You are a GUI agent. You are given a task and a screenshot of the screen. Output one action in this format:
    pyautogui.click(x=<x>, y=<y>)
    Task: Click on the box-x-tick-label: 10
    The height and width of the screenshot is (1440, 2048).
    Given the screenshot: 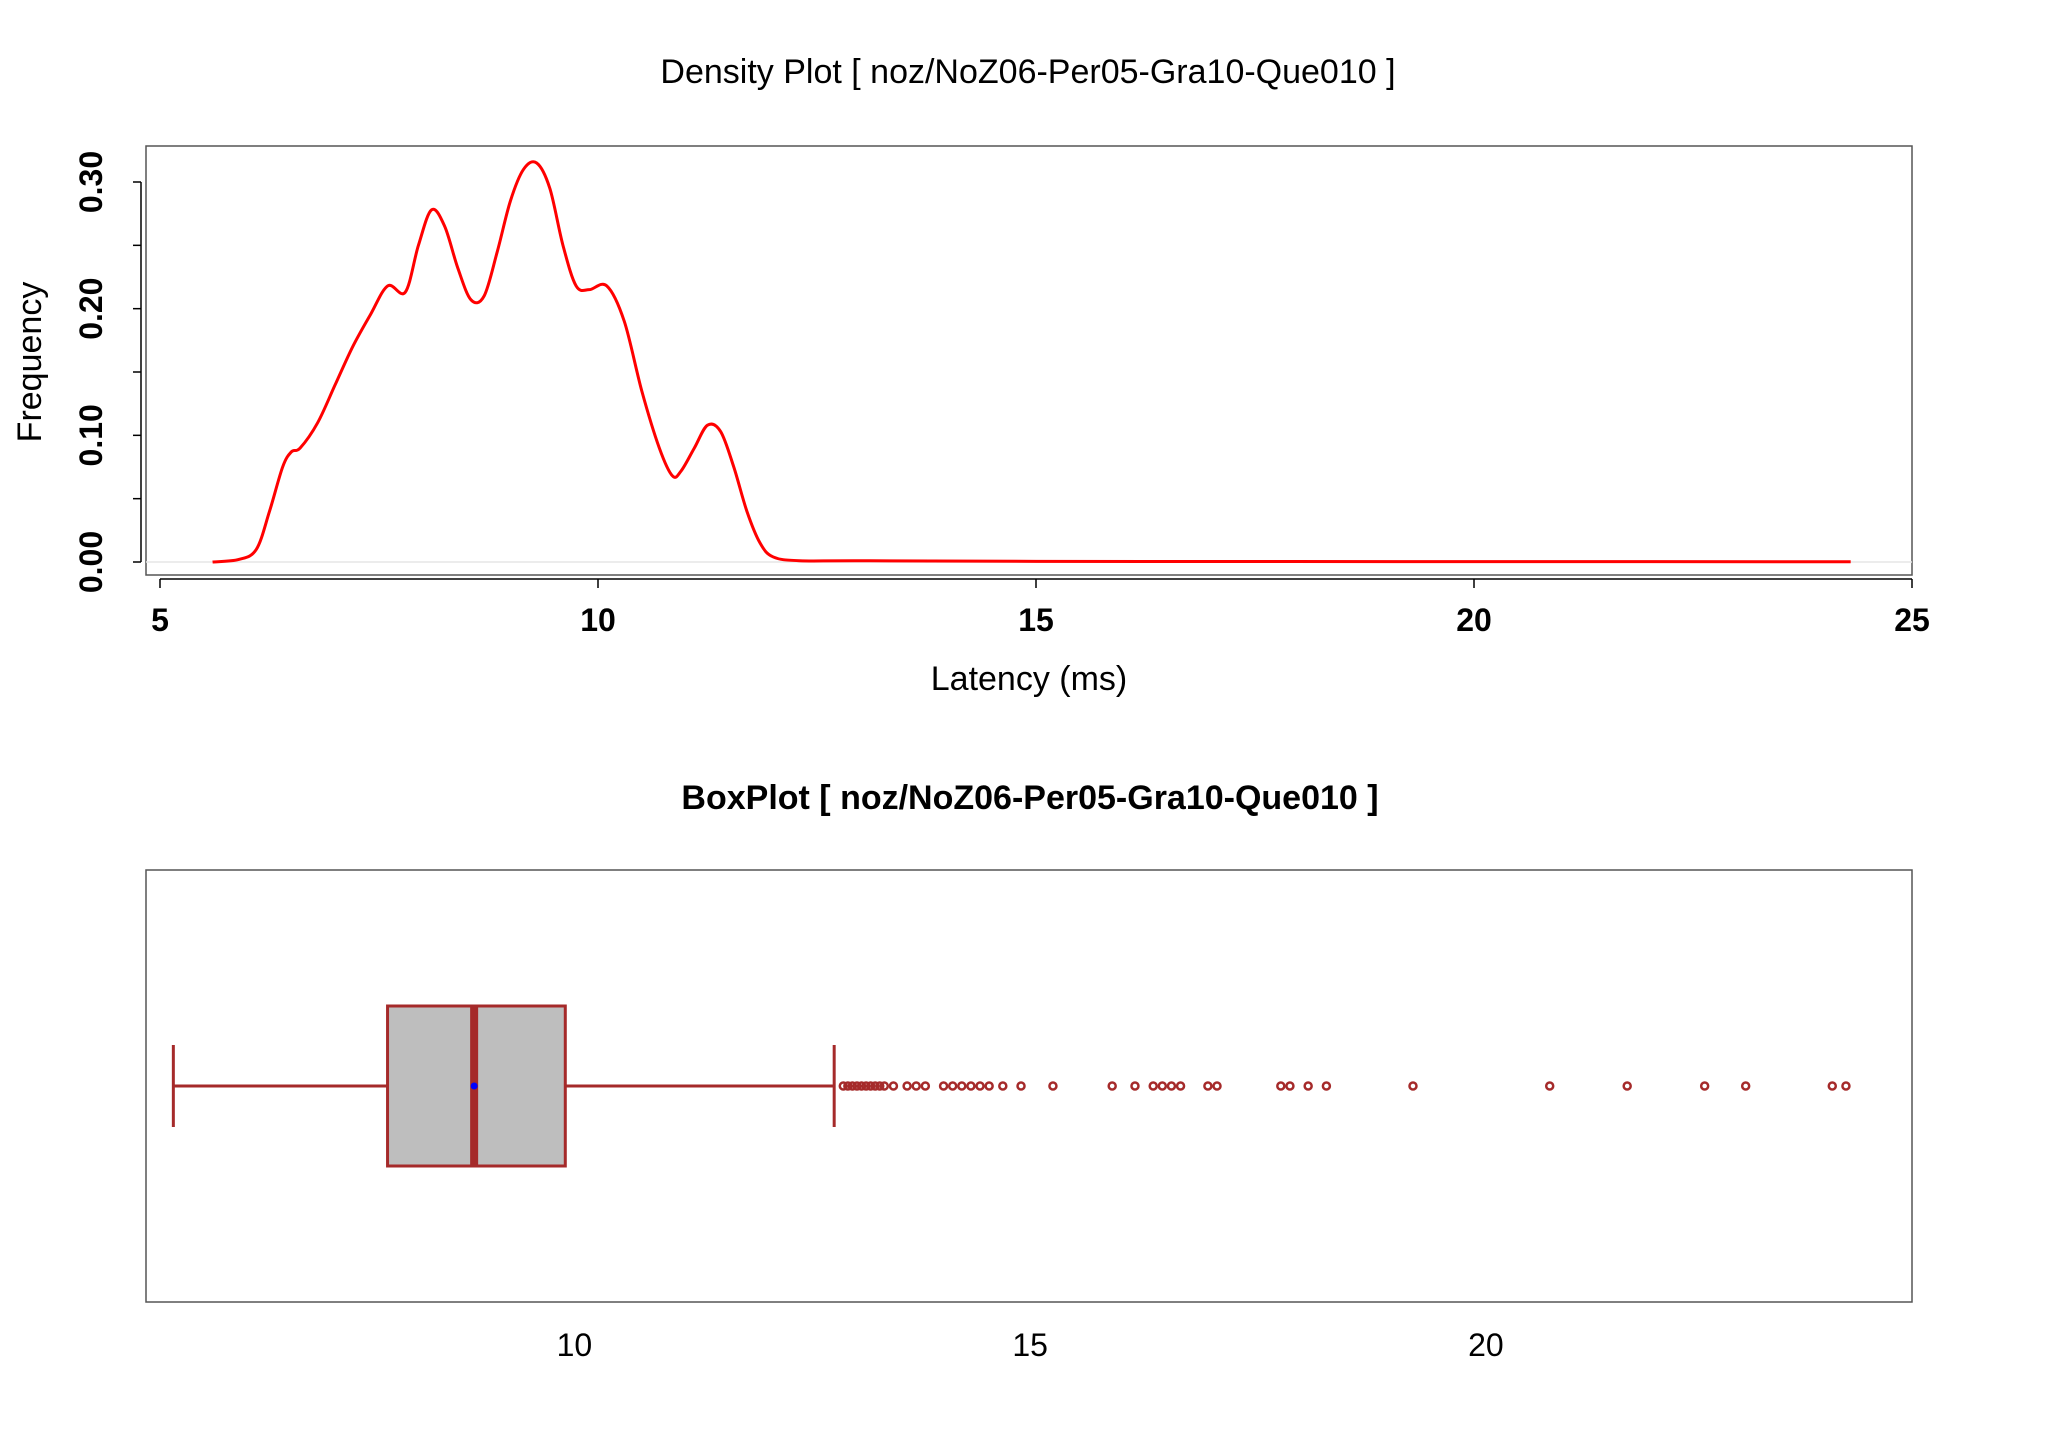 What is the action you would take?
    pyautogui.click(x=575, y=1345)
    